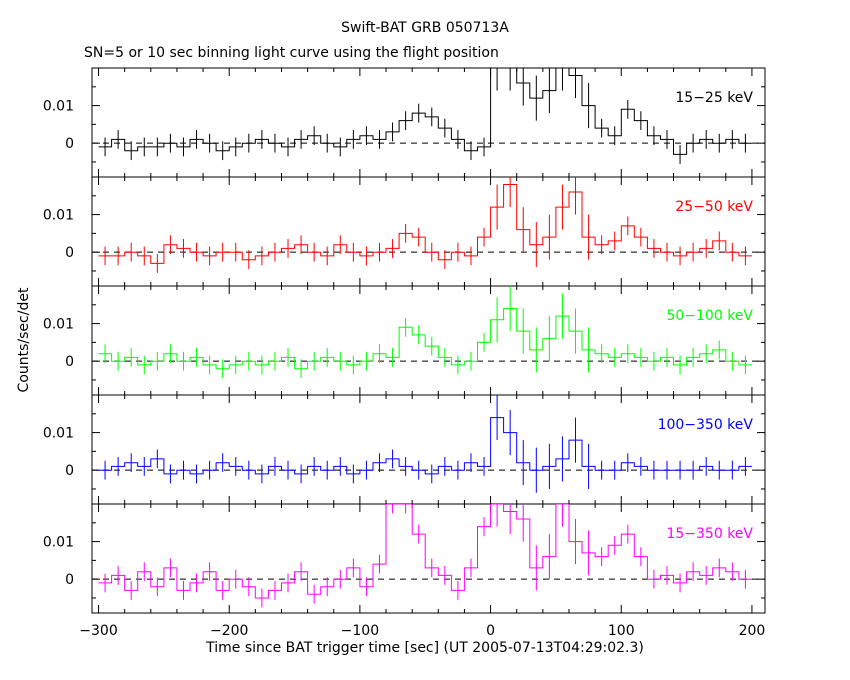 Image resolution: width=850 pixels, height=680 pixels. I want to click on band-label: 15−25 keV, so click(714, 98).